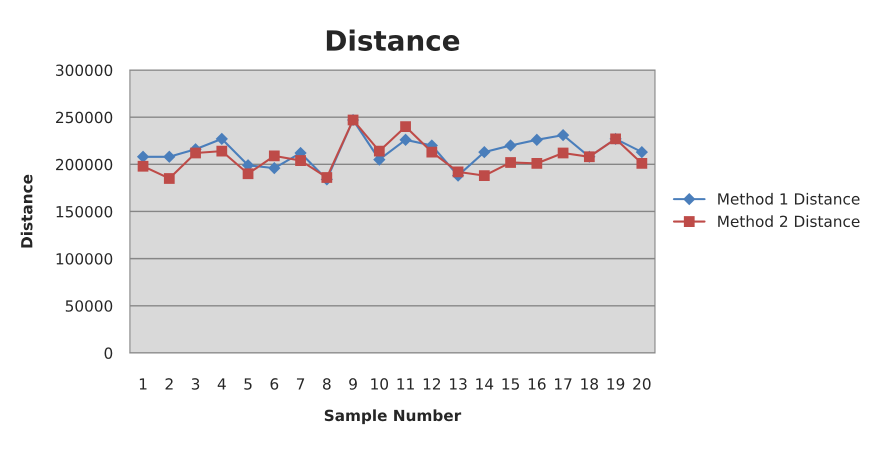 The width and height of the screenshot is (896, 449). I want to click on x-tick-label: 19, so click(616, 384).